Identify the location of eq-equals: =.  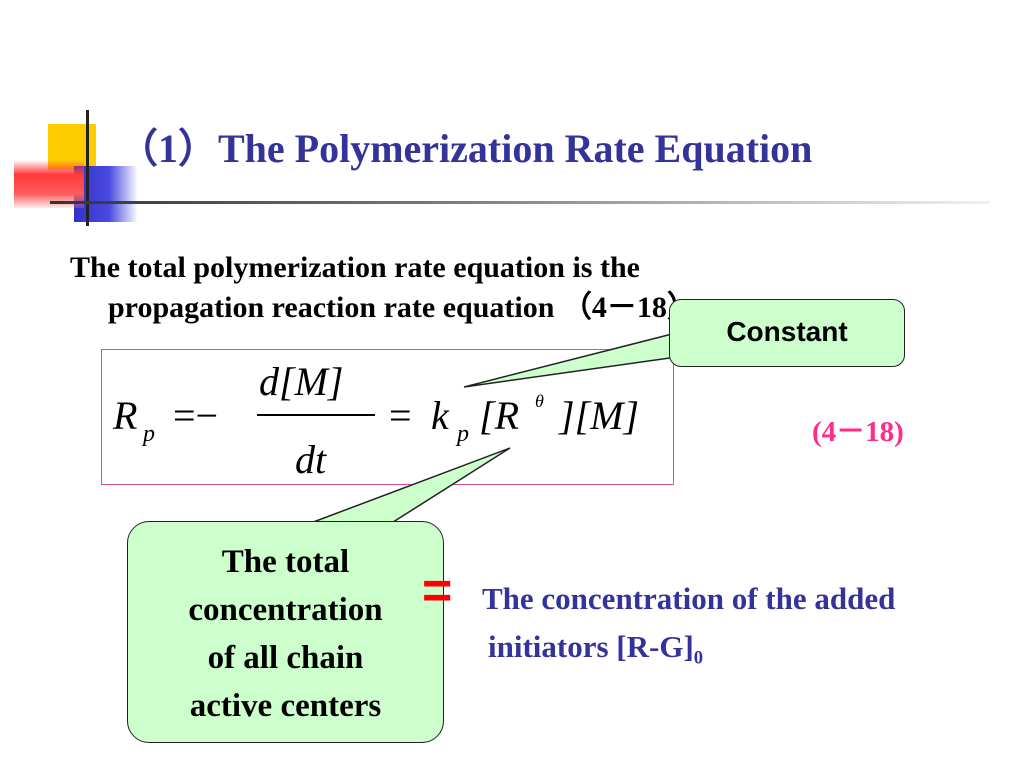
(400, 415).